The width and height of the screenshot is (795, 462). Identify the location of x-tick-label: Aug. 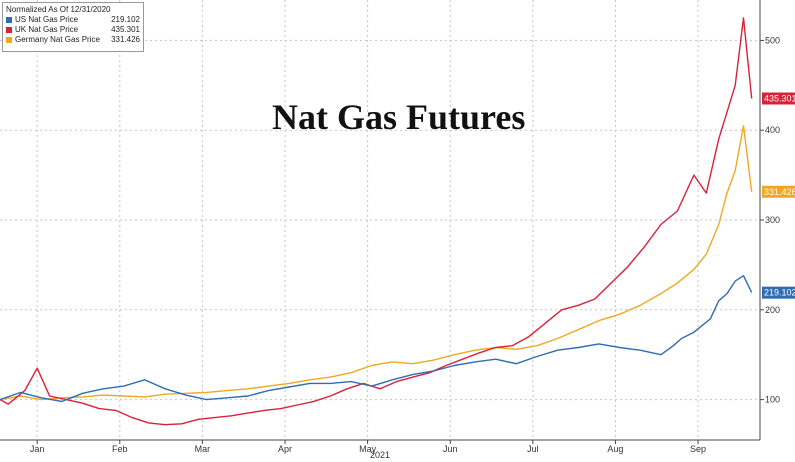
(615, 449).